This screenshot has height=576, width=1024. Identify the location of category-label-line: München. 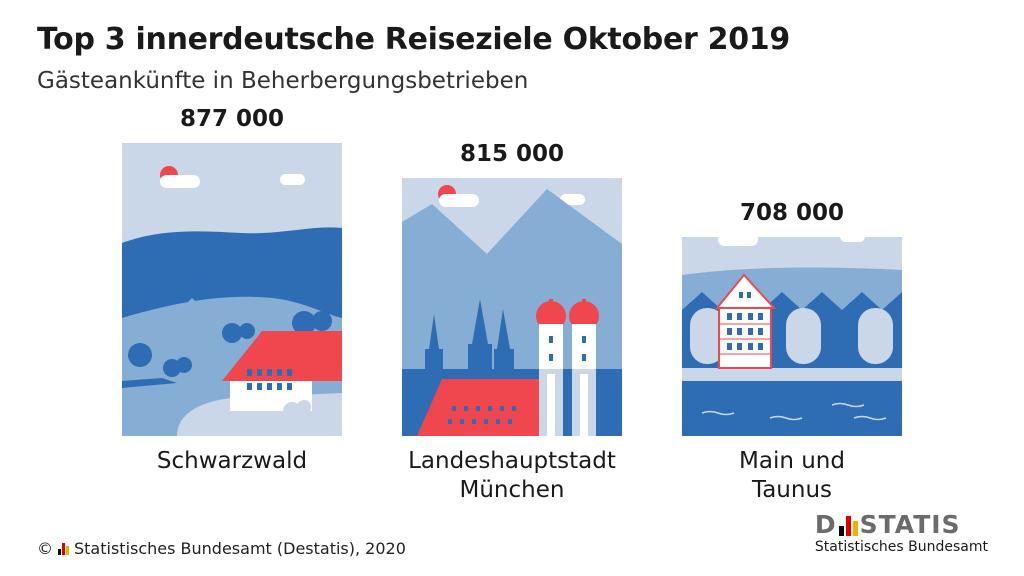
(512, 490).